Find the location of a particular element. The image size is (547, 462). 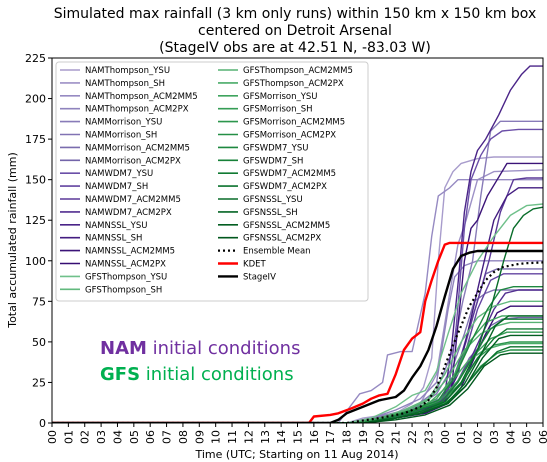

legend-label: GFSMorrison_ACM2PX is located at coordinates (289, 136).